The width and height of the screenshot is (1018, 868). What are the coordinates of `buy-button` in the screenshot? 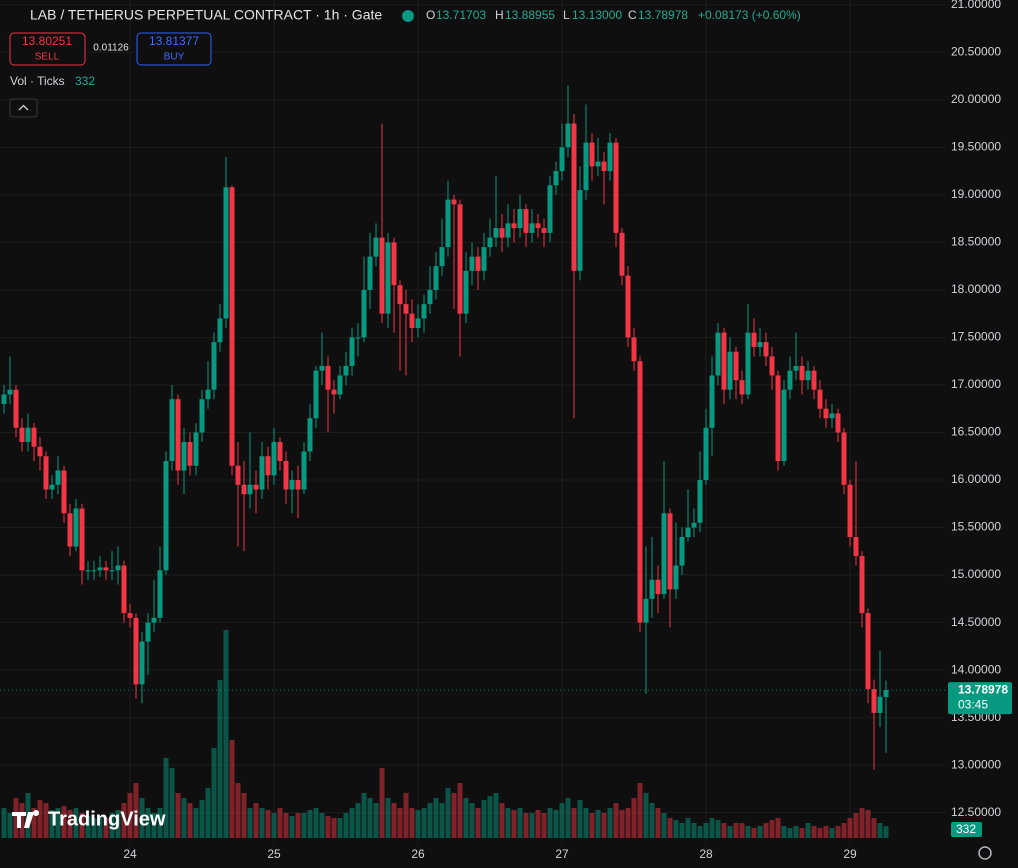 It's located at (174, 49).